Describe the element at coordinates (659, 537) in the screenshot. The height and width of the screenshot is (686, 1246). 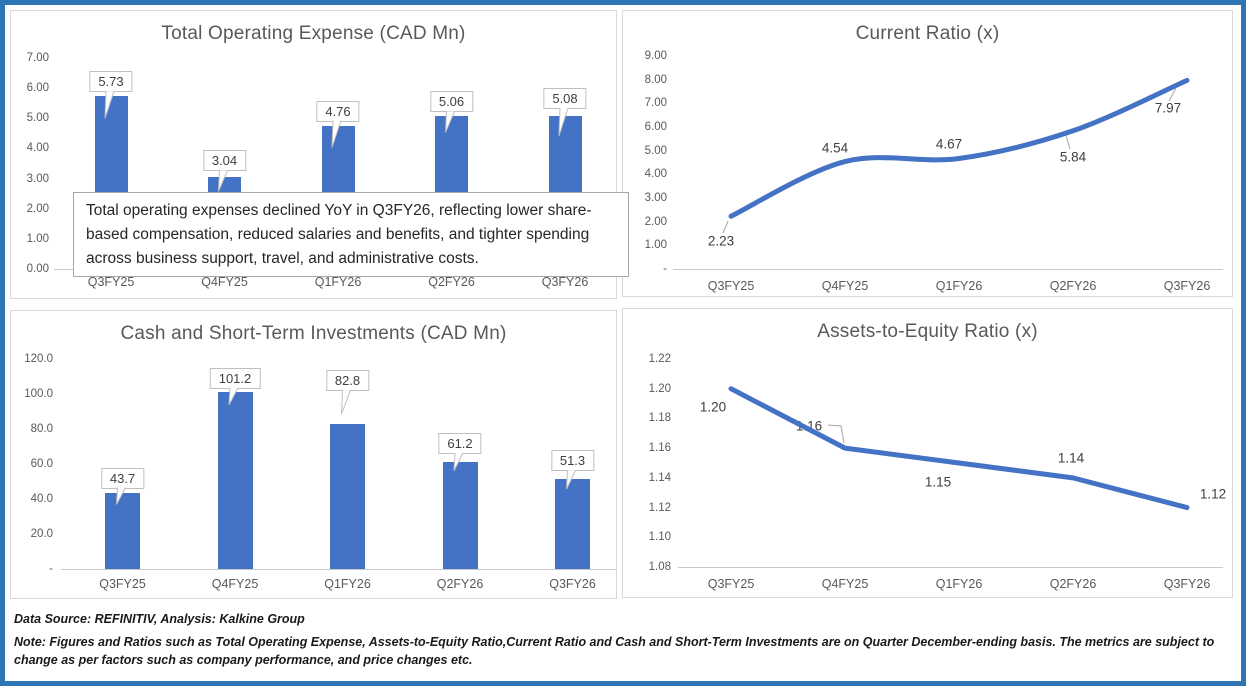
I see `y-axis-tick-label: 1.10` at that location.